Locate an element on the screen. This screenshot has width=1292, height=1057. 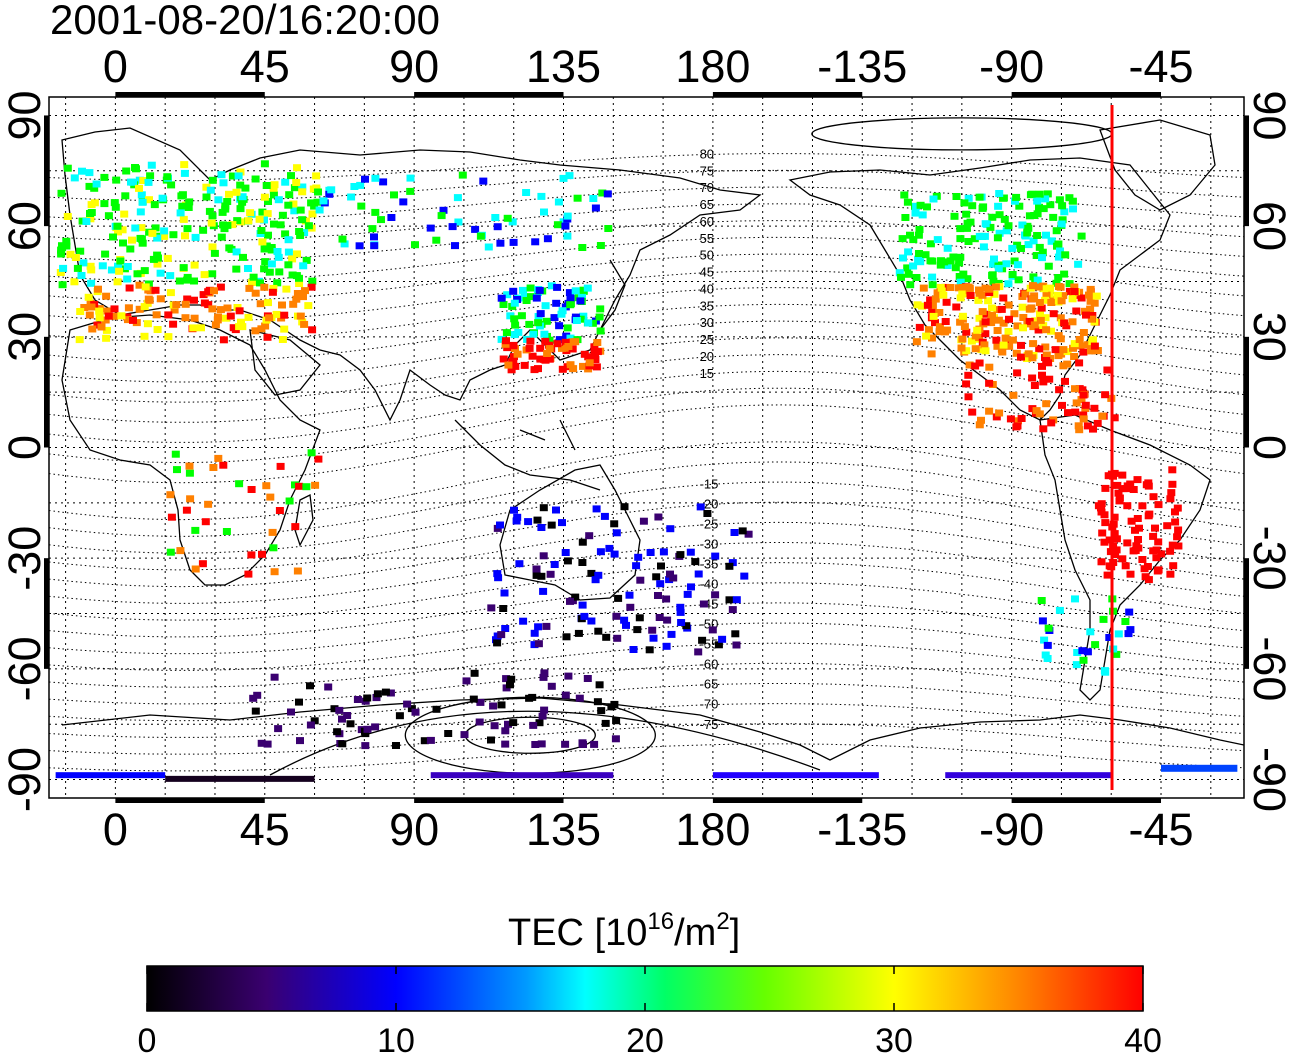
frame-right-segment is located at coordinates (1246, 613).